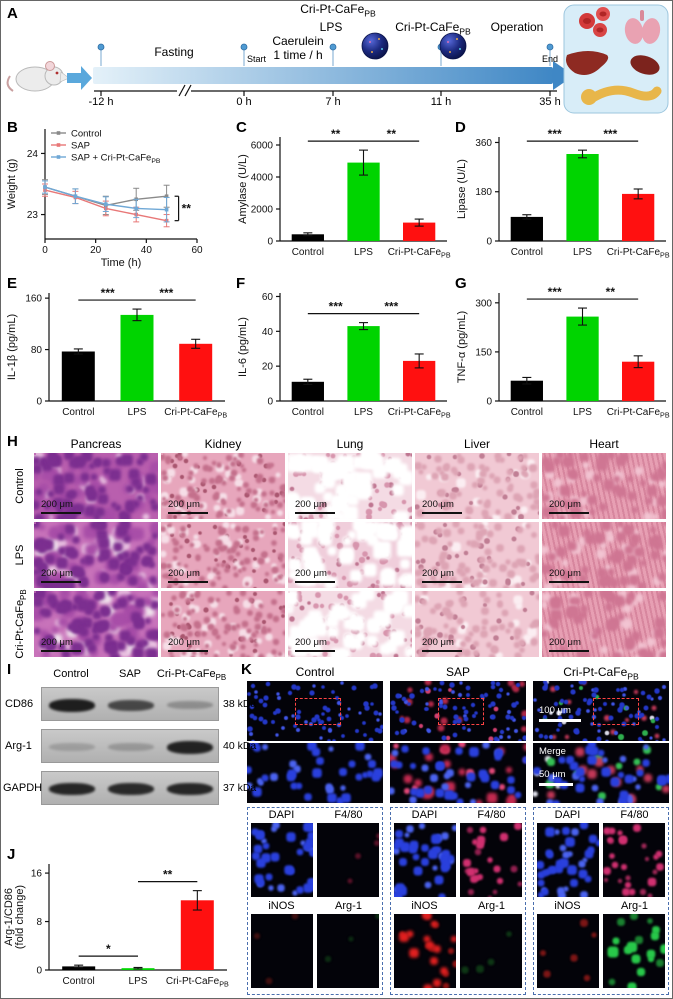 This screenshot has height=999, width=673. Describe the element at coordinates (333, 102) in the screenshot. I see `time-tick: 7 h` at that location.